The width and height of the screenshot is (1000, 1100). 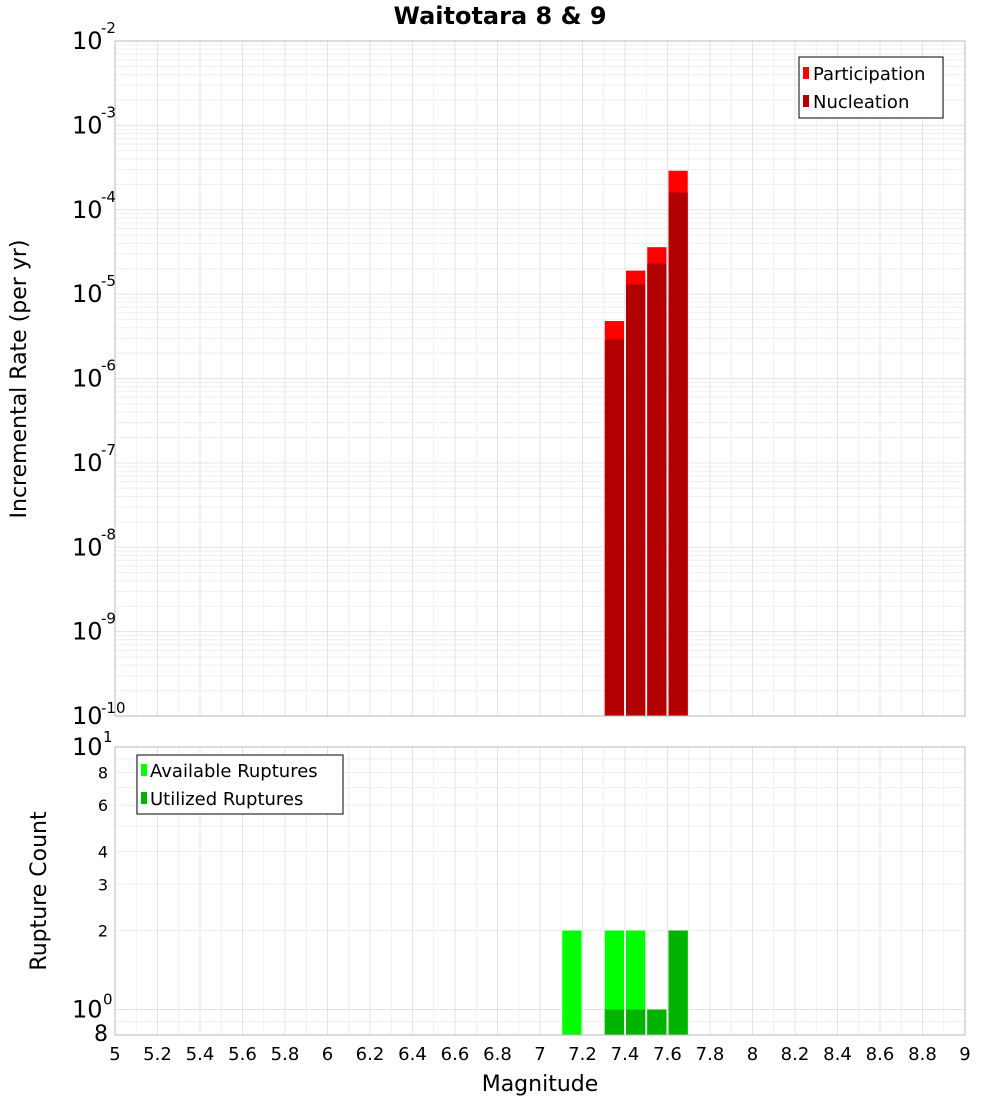 I want to click on x-tick-label: 6.8, so click(x=497, y=1054).